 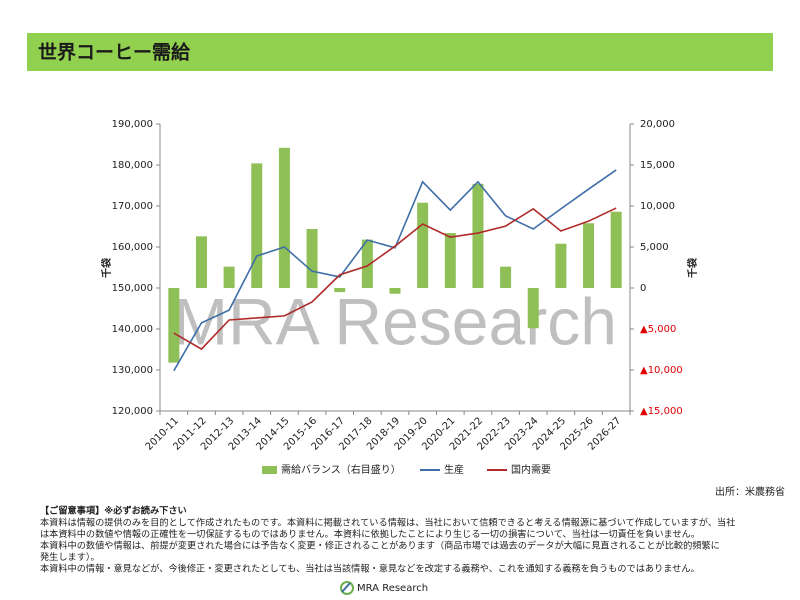 I want to click on y-tick-label: 170,000, so click(x=132, y=206).